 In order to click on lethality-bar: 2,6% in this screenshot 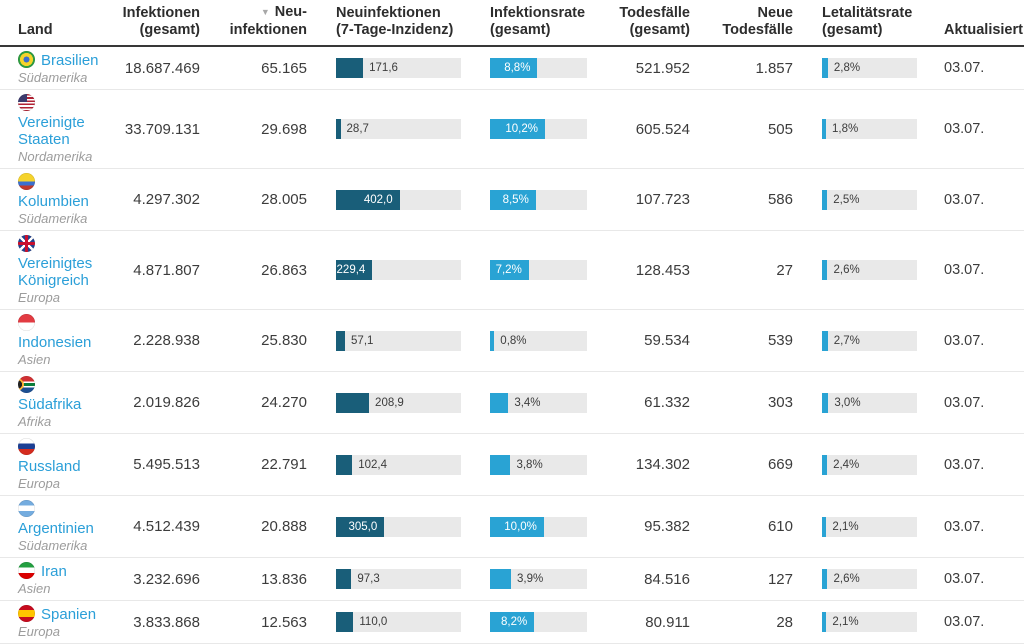, I will do `click(869, 579)`.